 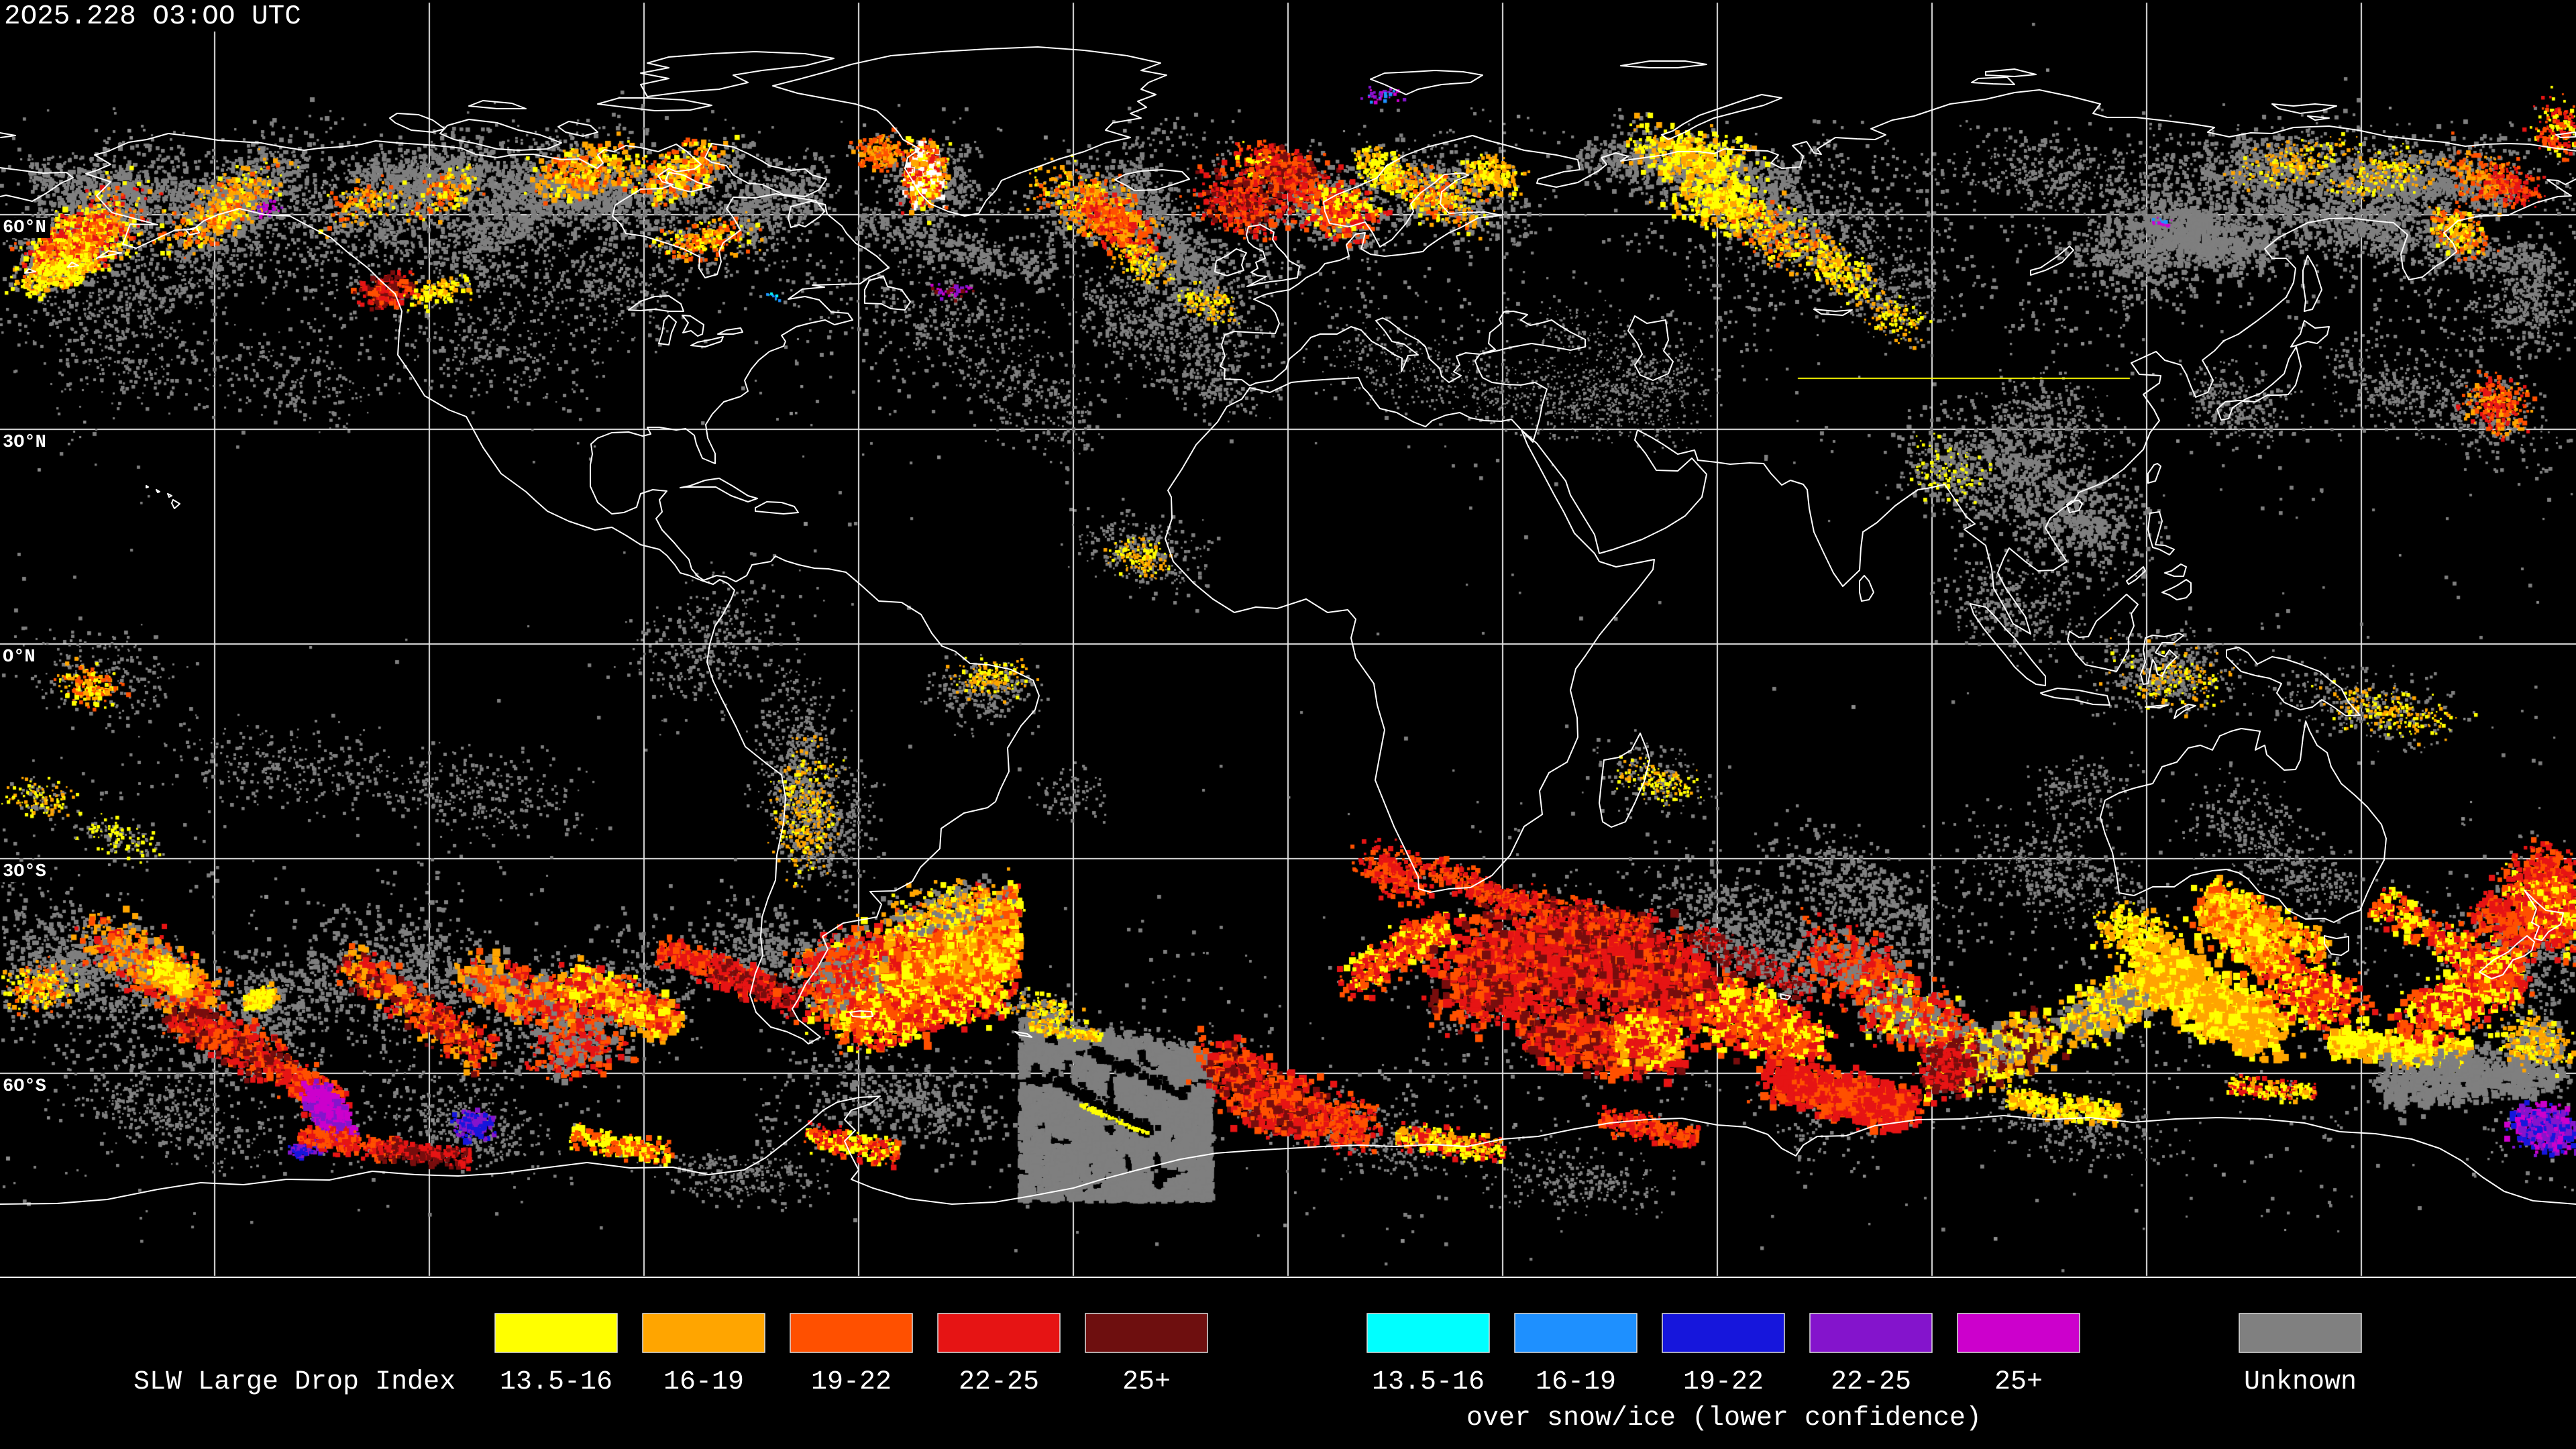 I want to click on svg-text: 6O°N, so click(x=24, y=228).